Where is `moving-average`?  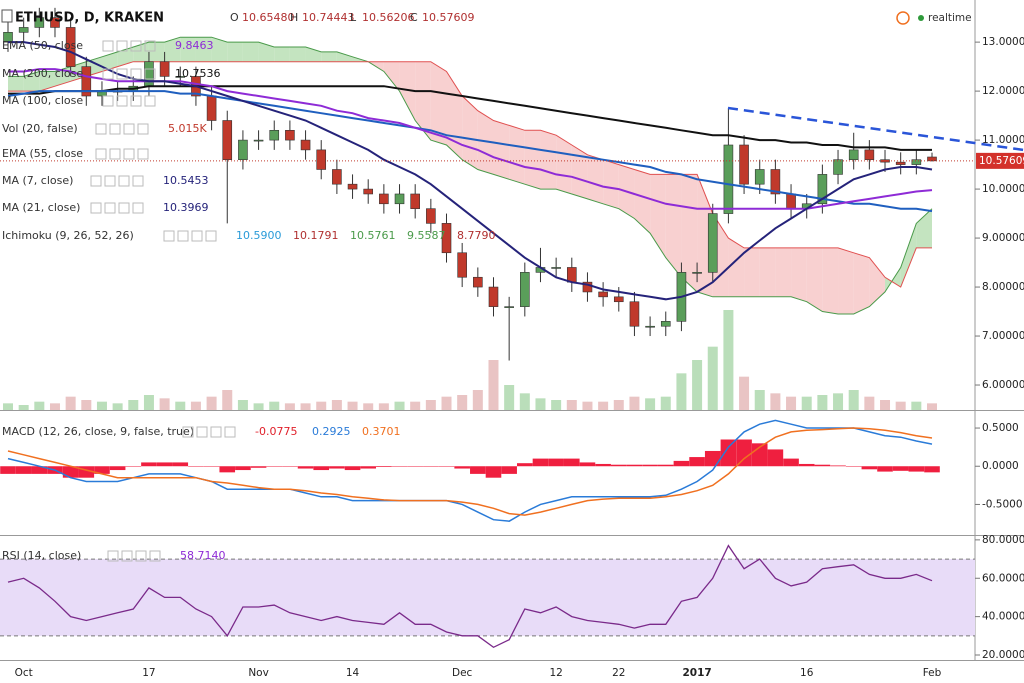 moving-average is located at coordinates (470, 118).